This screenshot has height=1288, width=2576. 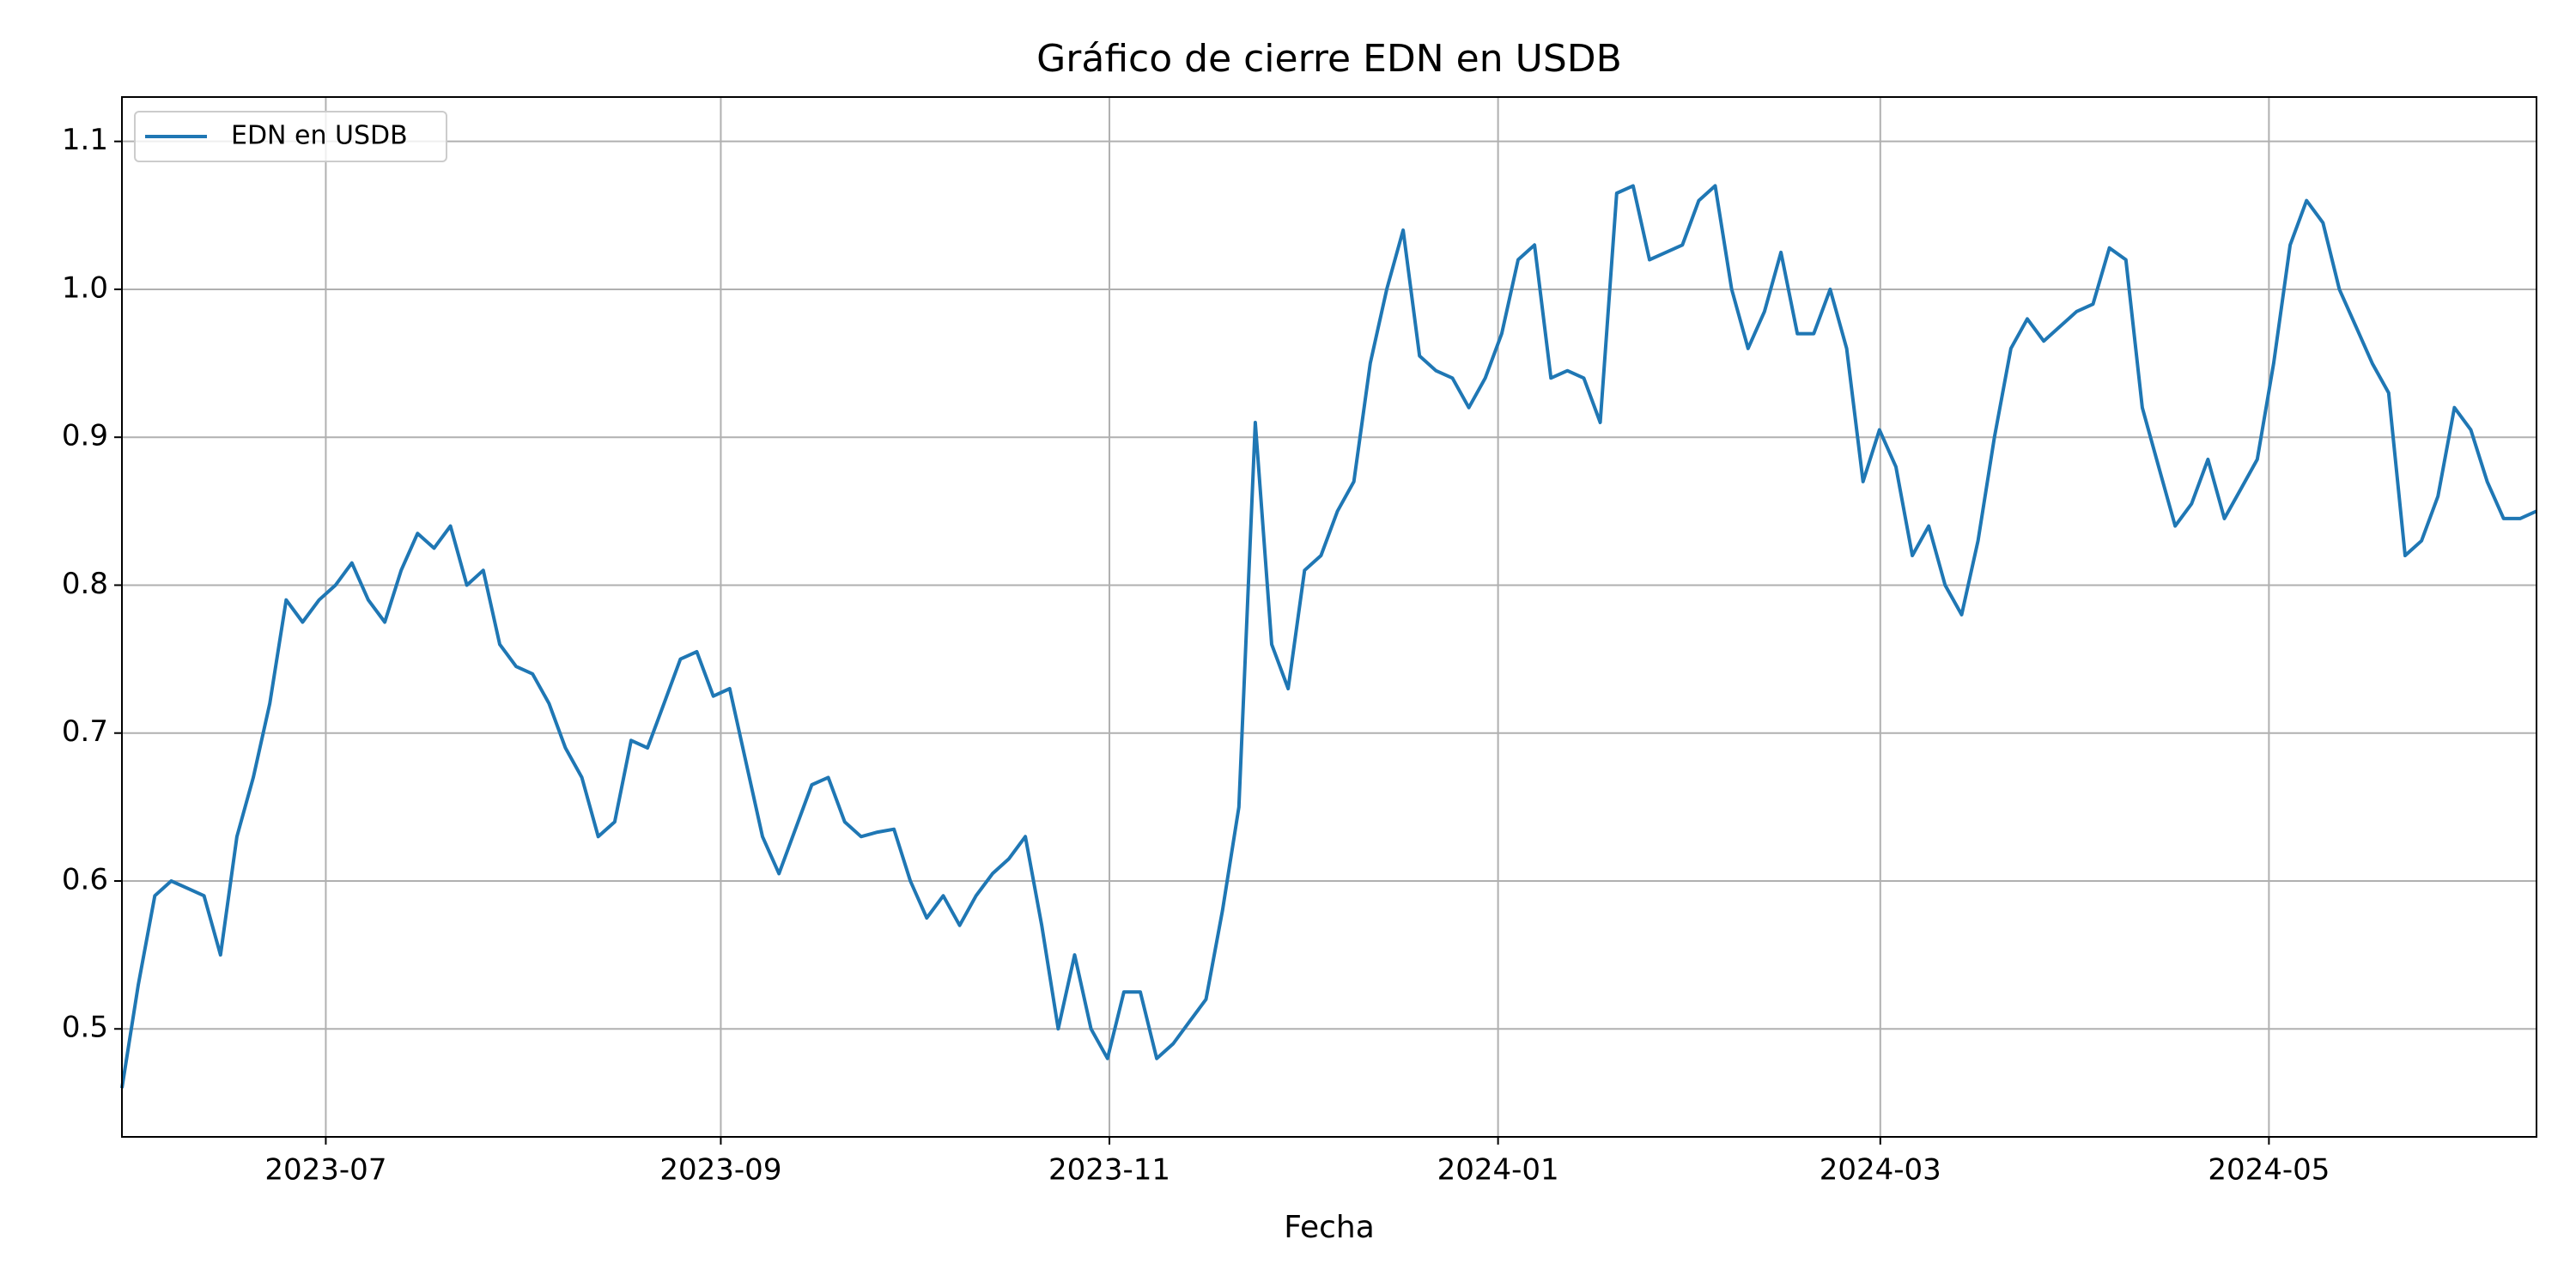 I want to click on y-tick-label: 0.8, so click(x=85, y=584).